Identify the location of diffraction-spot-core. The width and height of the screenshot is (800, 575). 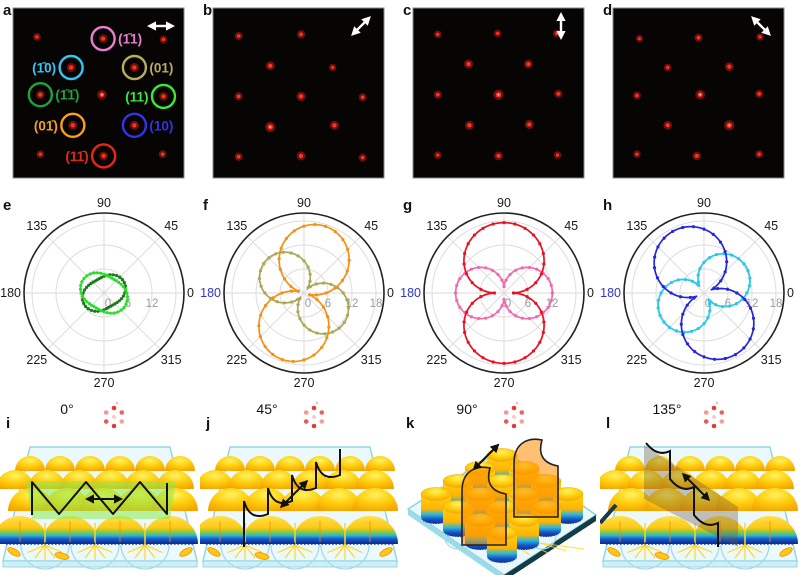
(729, 125).